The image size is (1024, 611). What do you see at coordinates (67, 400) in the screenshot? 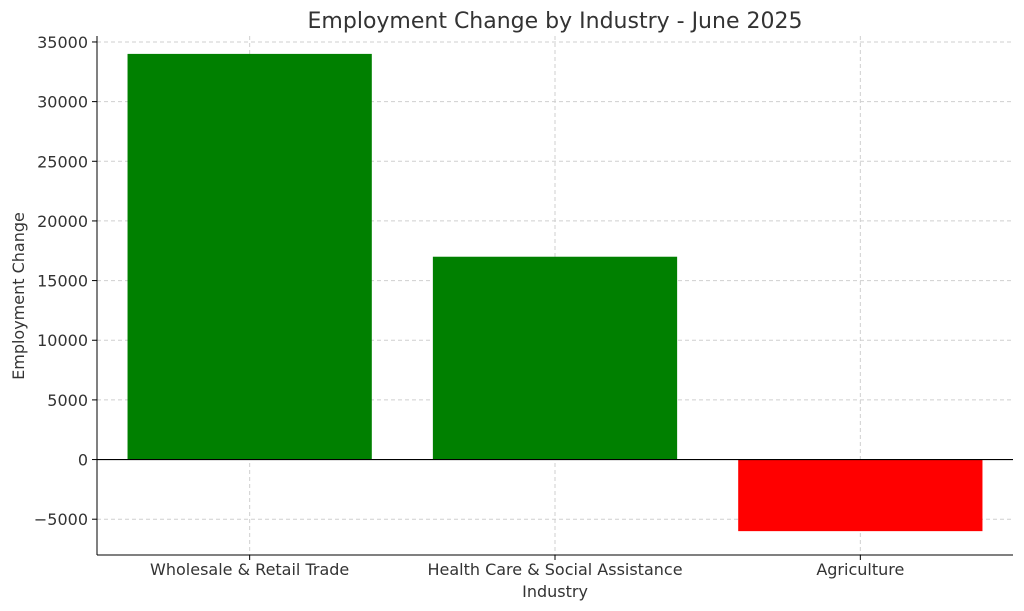
I see `y-tick-label: 5000` at bounding box center [67, 400].